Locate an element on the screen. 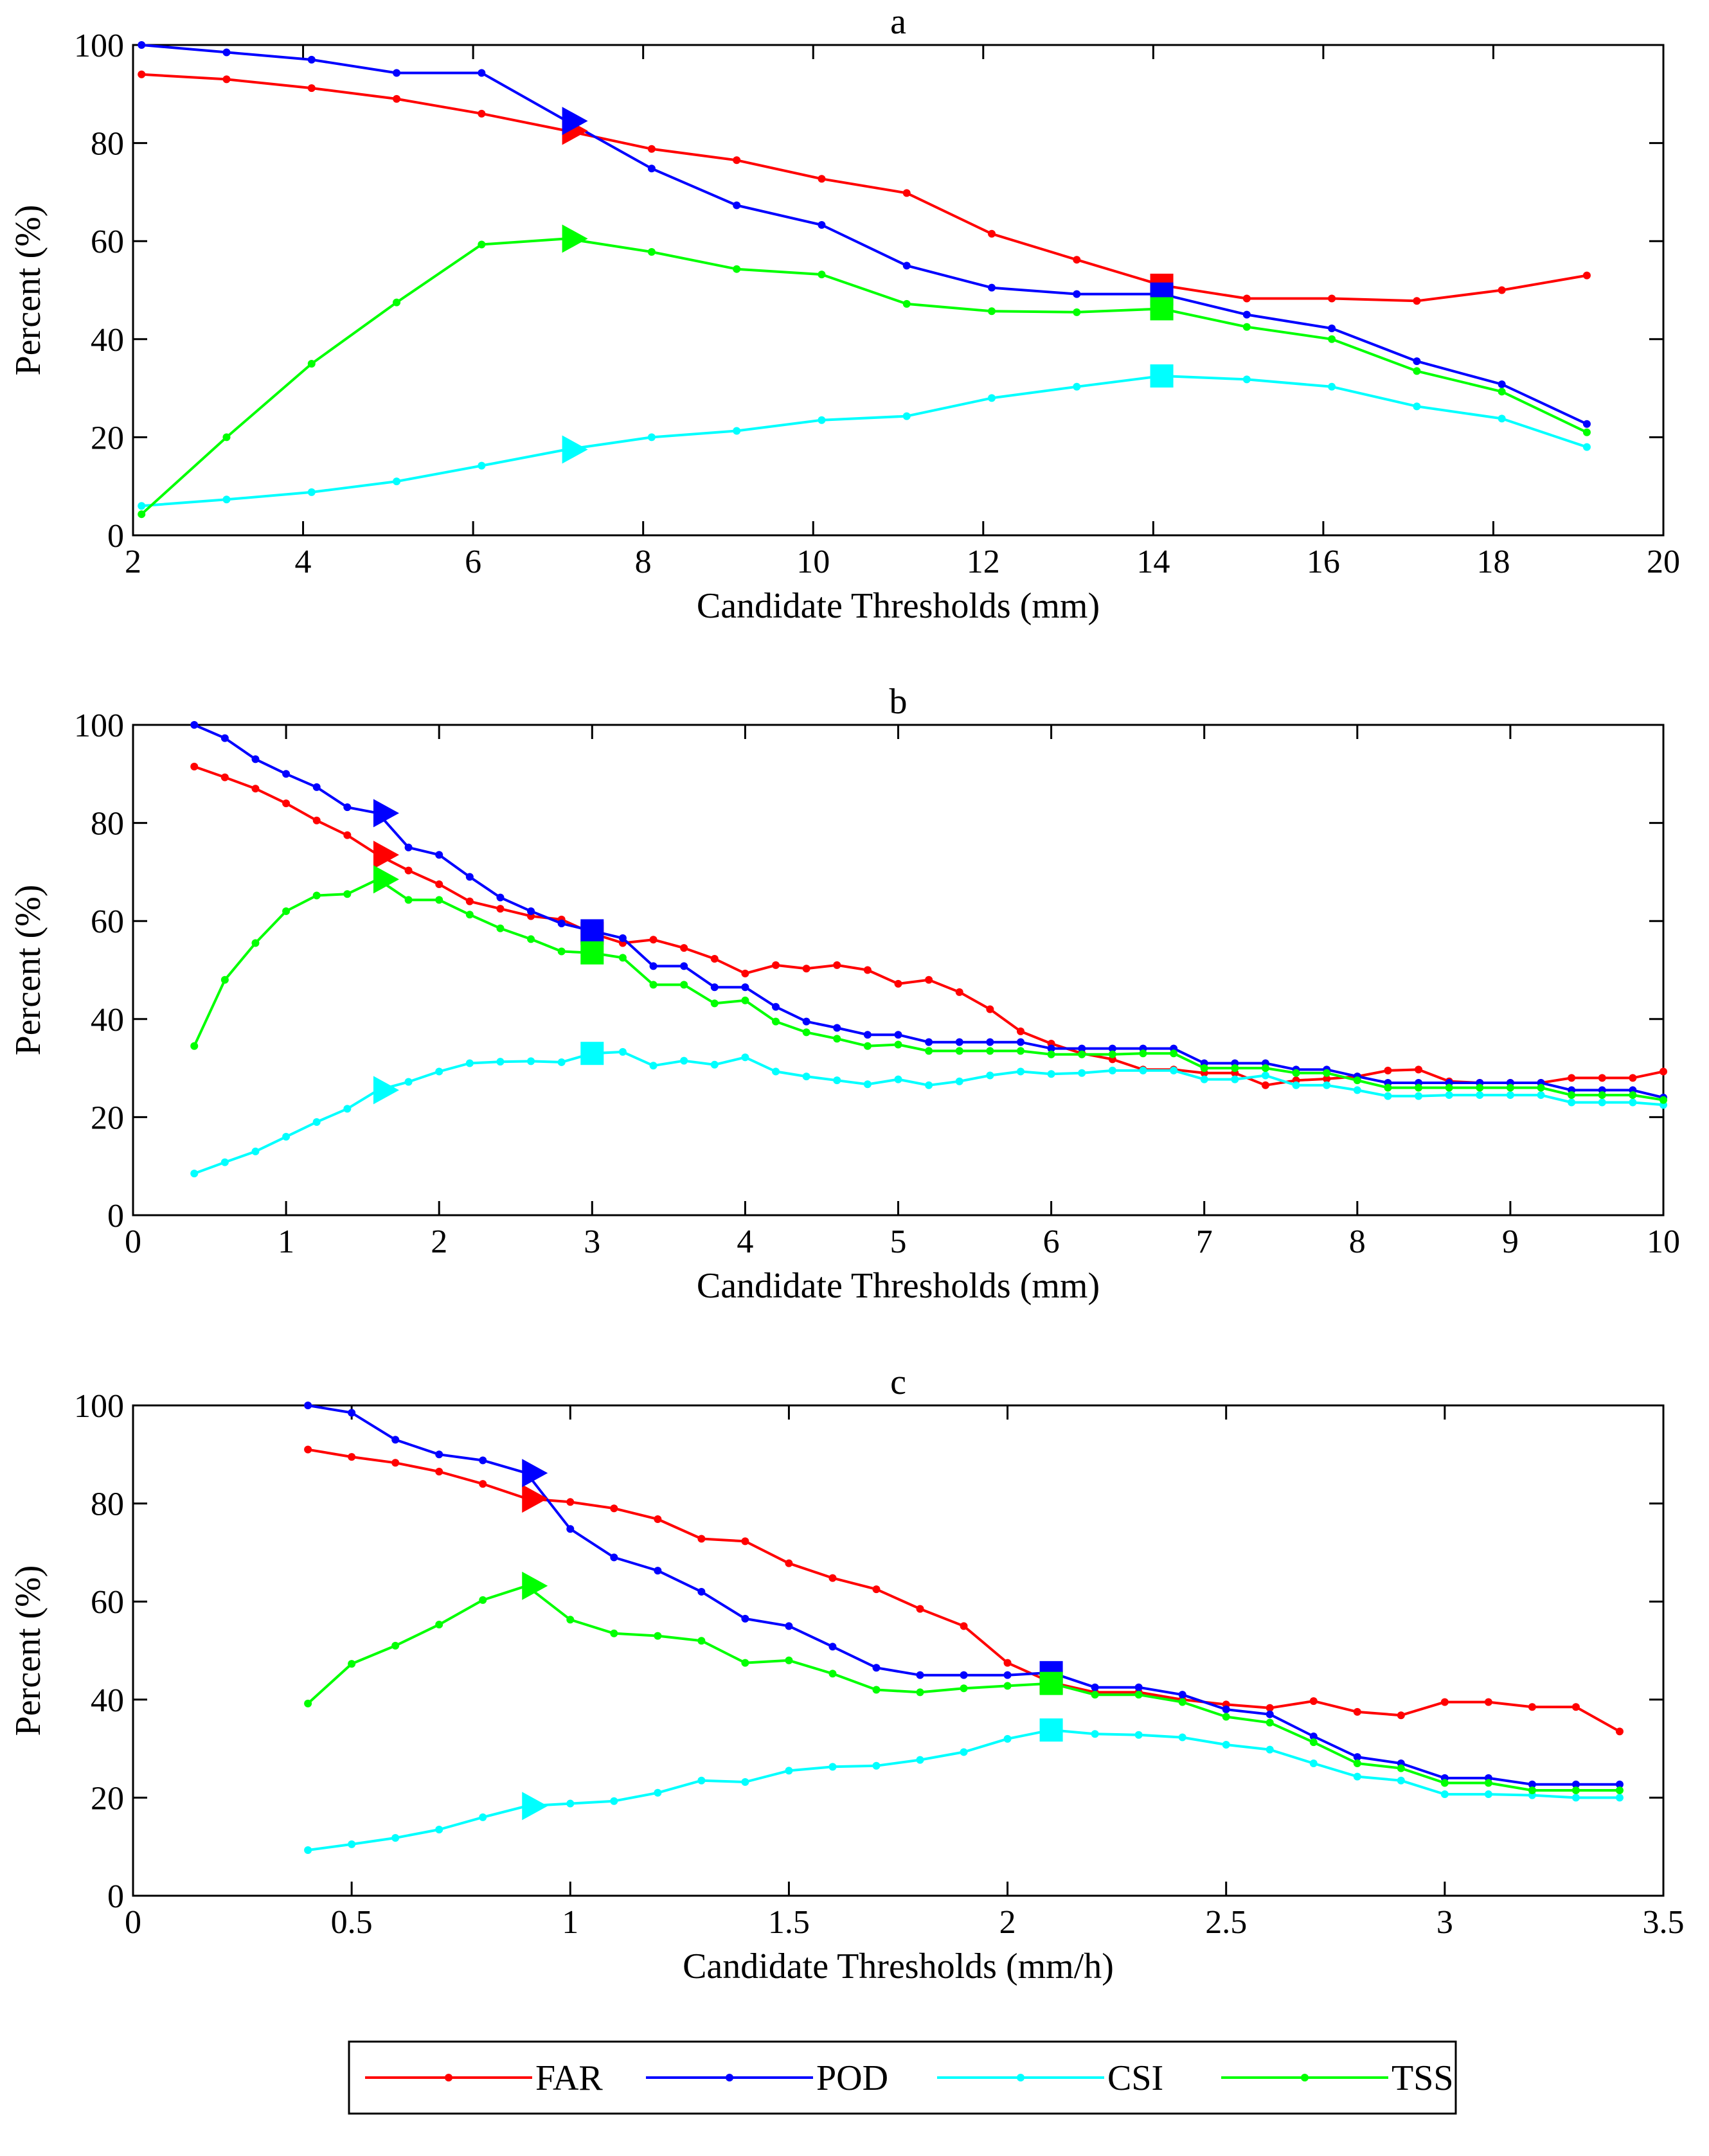 The width and height of the screenshot is (1709, 2156). panel-a-square-marker-csi is located at coordinates (1162, 376).